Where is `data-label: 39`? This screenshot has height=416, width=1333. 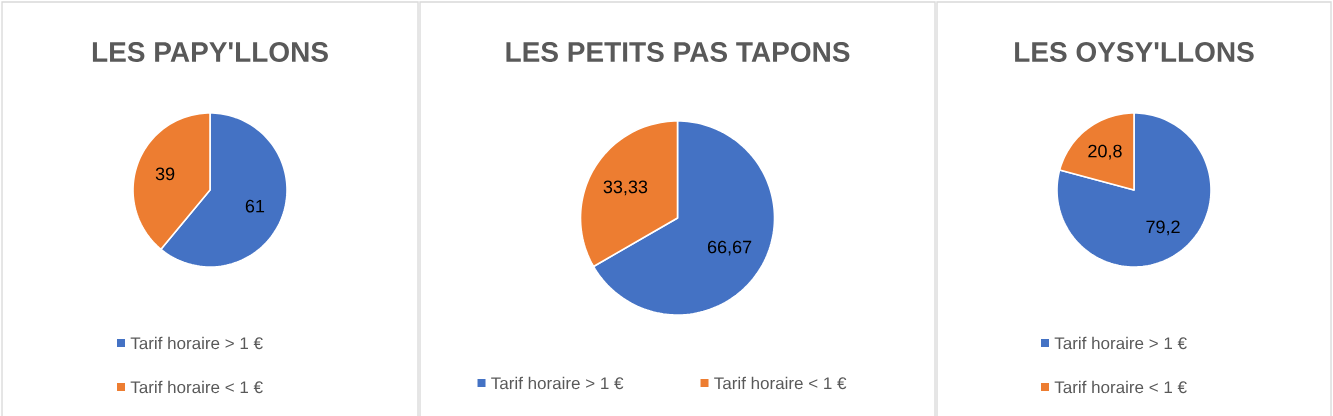
data-label: 39 is located at coordinates (165, 174).